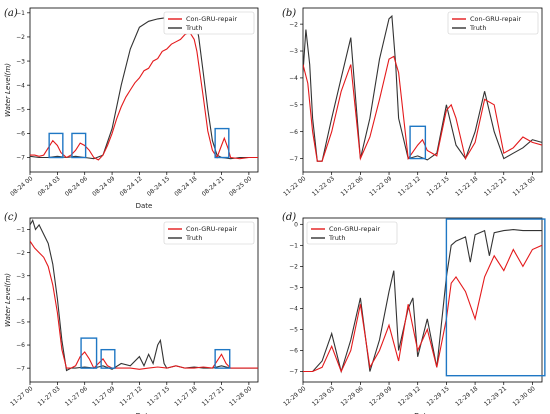  I want to click on x-tick-label: 11-27 21, so click(213, 396).